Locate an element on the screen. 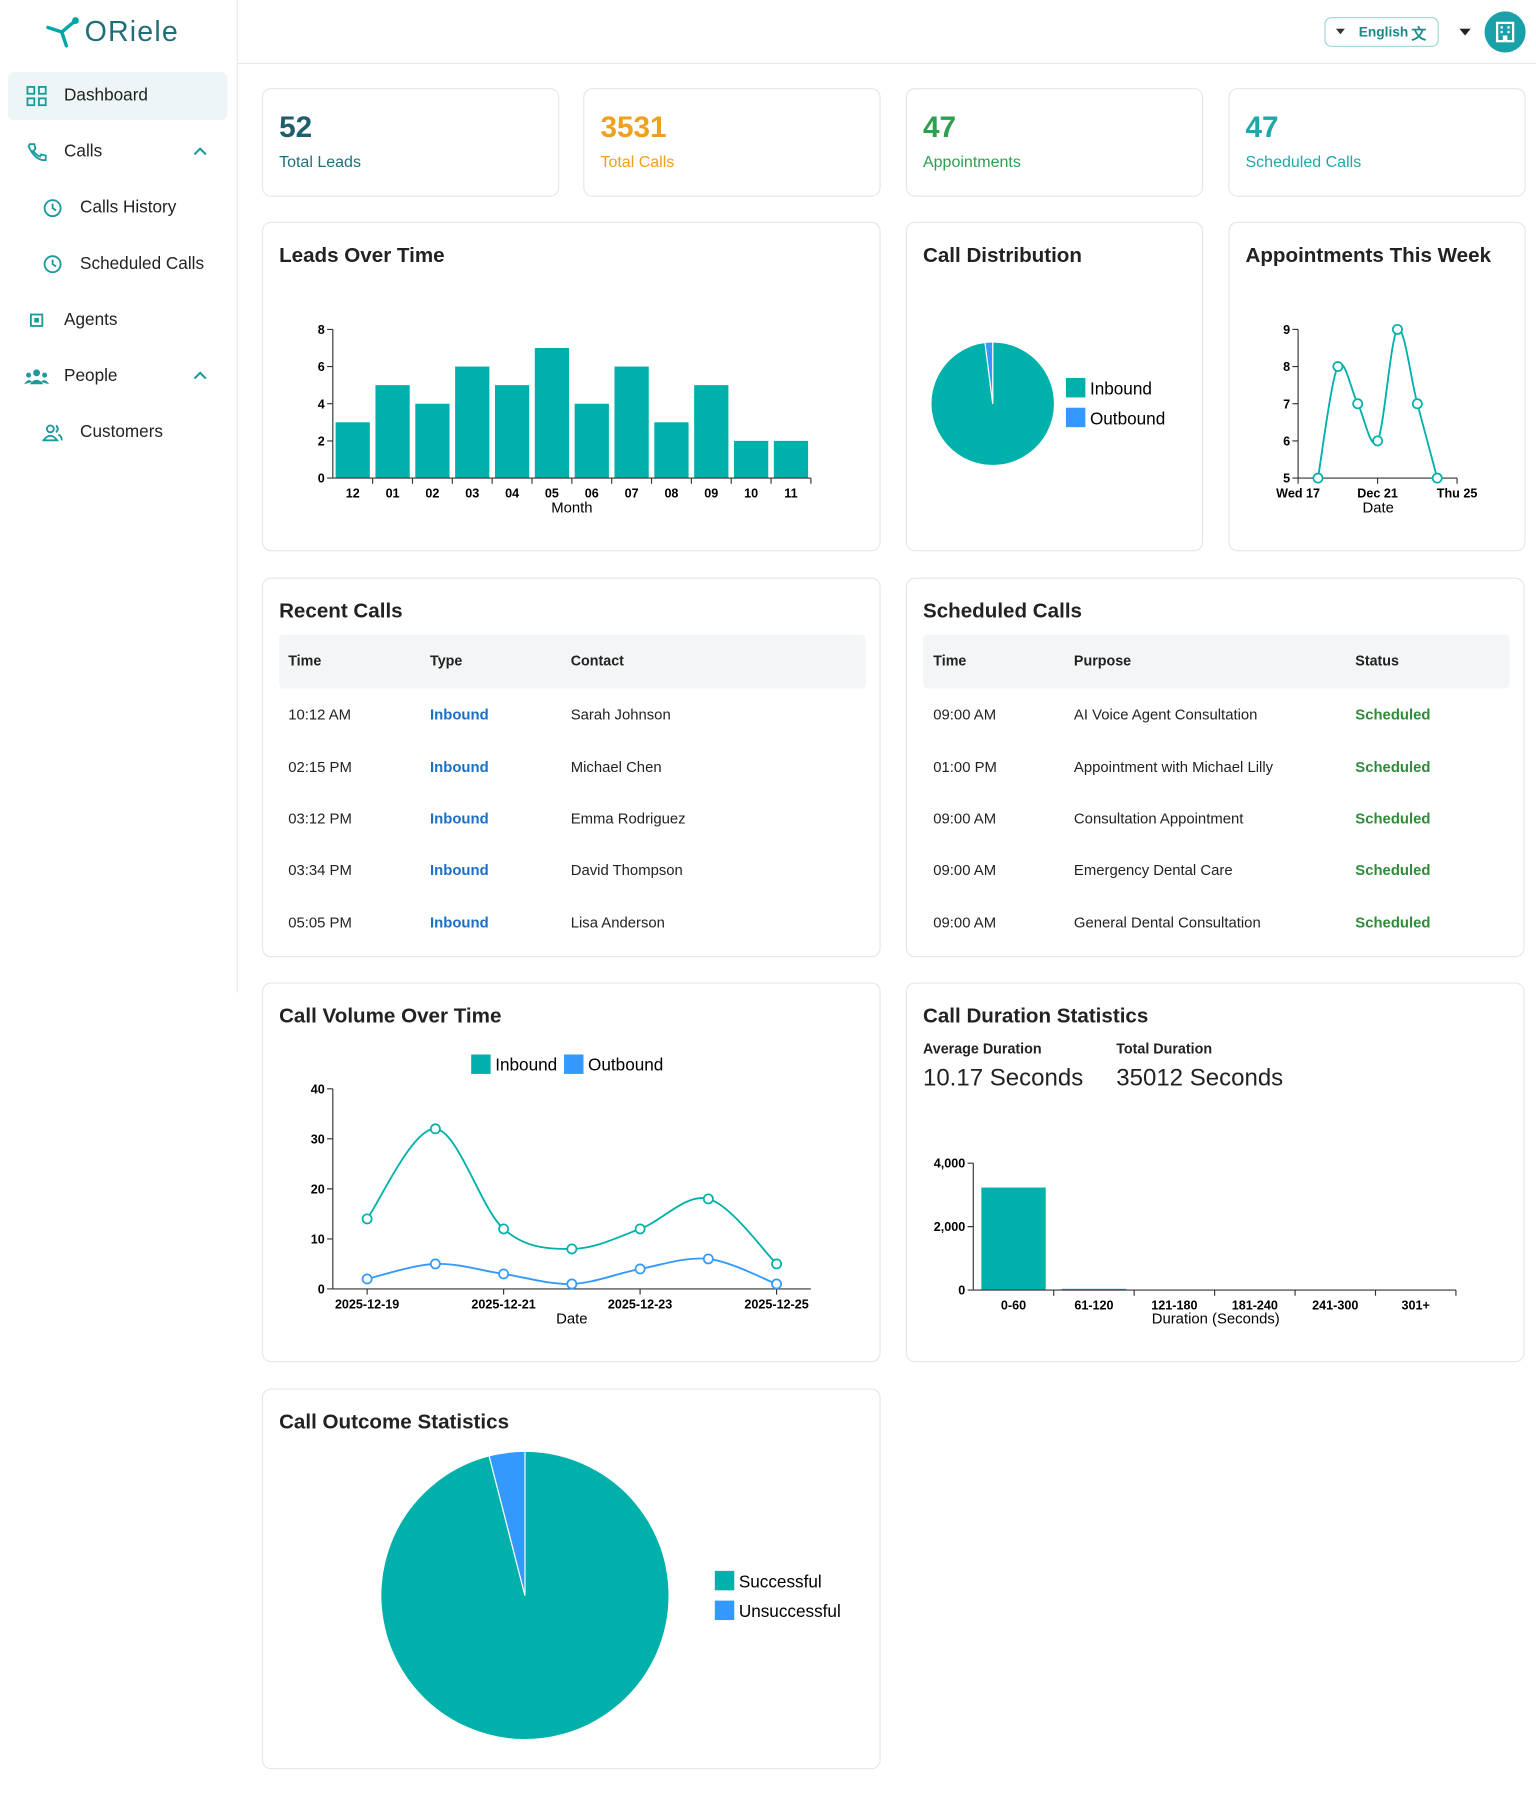 The height and width of the screenshot is (1795, 1536). nav-item: Calls History is located at coordinates (118, 208).